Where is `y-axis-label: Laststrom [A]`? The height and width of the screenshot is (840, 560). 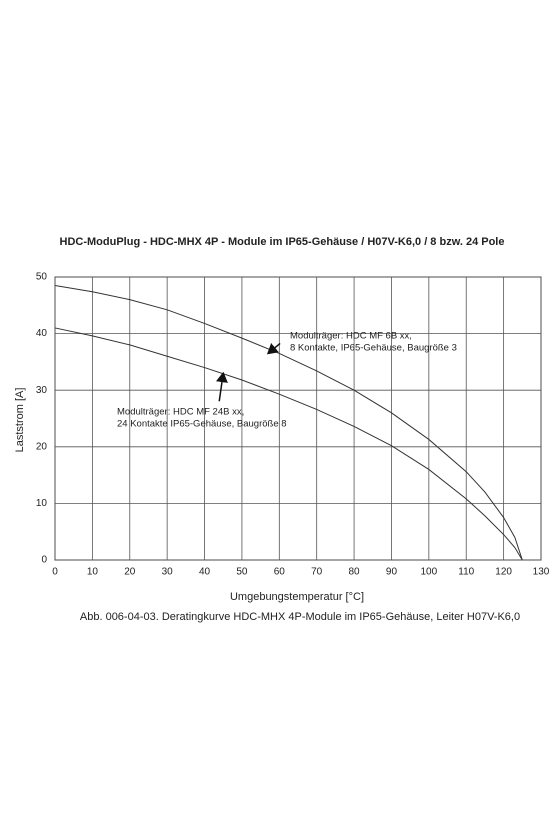
y-axis-label: Laststrom [A] is located at coordinates (20, 420).